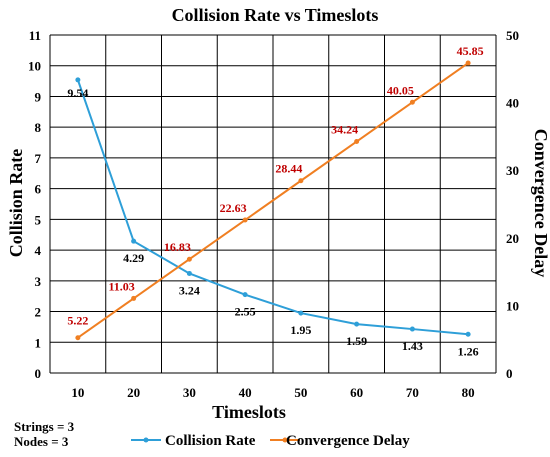  Describe the element at coordinates (41, 441) in the screenshot. I see `note-nodes: Nodes = 3` at that location.